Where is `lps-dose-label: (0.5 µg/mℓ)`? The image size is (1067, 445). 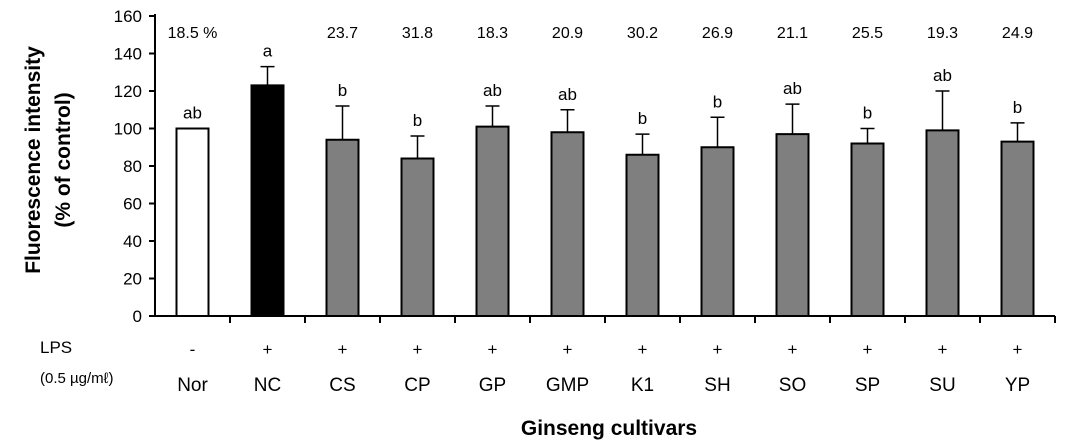
lps-dose-label: (0.5 µg/mℓ) is located at coordinates (77, 378).